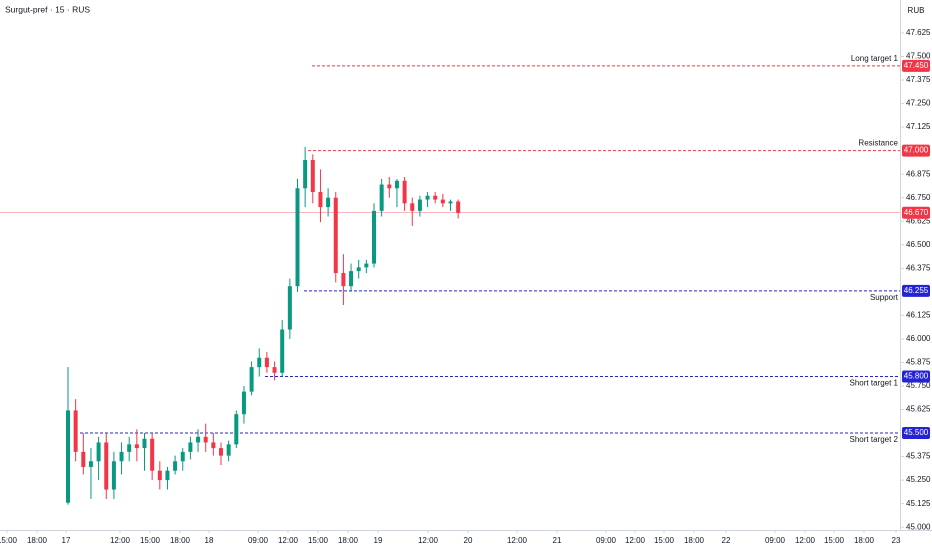 The image size is (932, 550). What do you see at coordinates (918, 220) in the screenshot?
I see `y-tick-label: 46.625` at bounding box center [918, 220].